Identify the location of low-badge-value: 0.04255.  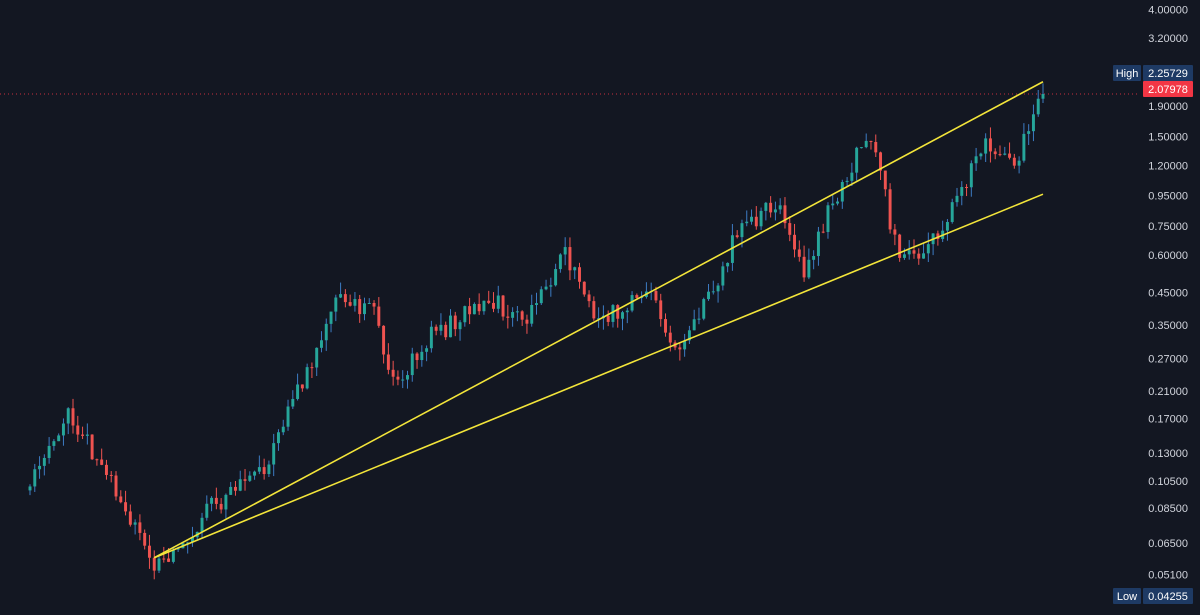
(1168, 597).